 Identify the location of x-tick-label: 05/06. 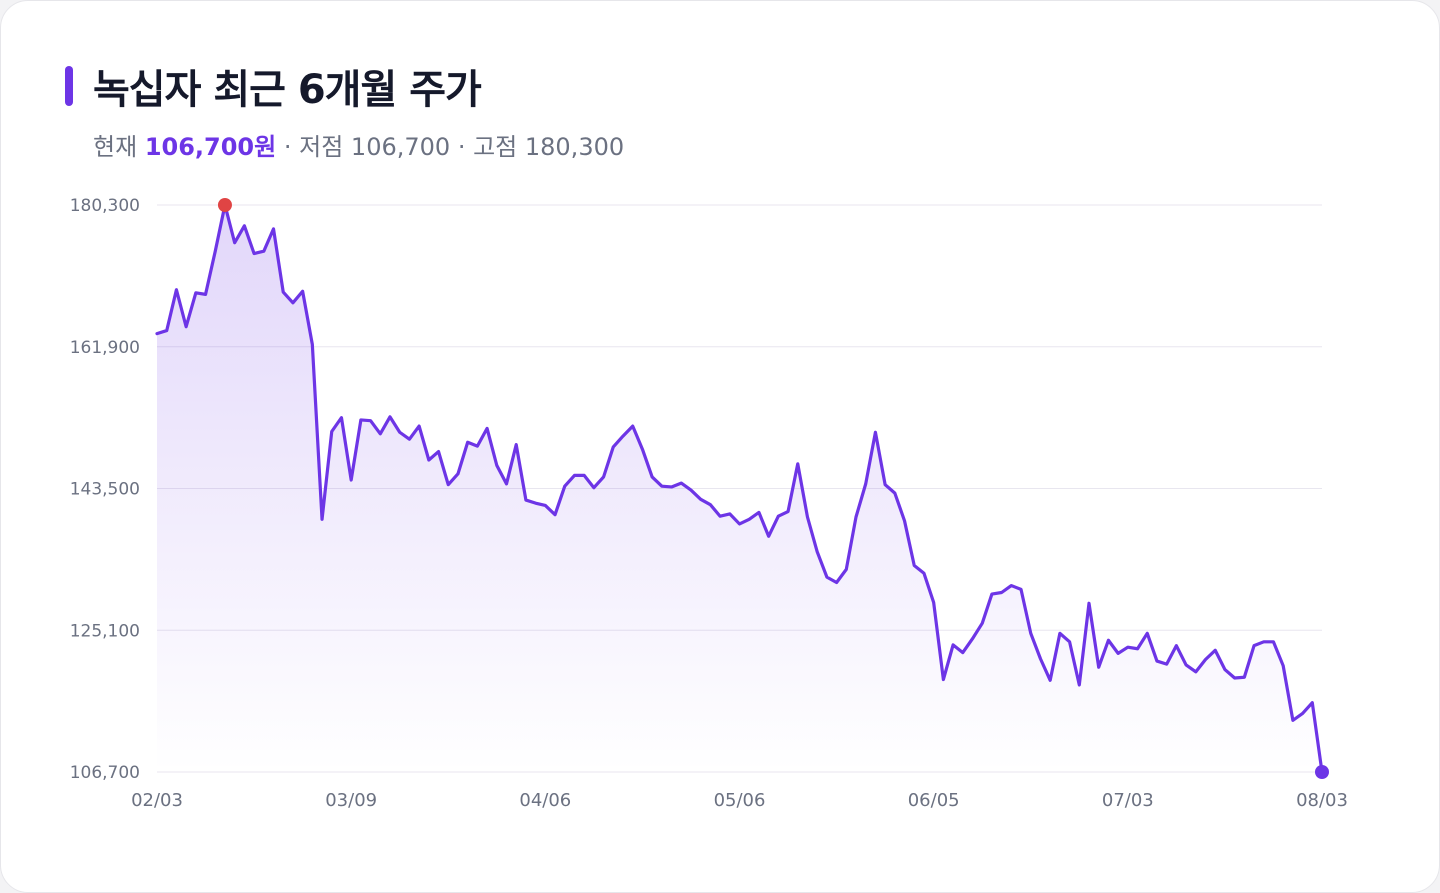
(740, 800).